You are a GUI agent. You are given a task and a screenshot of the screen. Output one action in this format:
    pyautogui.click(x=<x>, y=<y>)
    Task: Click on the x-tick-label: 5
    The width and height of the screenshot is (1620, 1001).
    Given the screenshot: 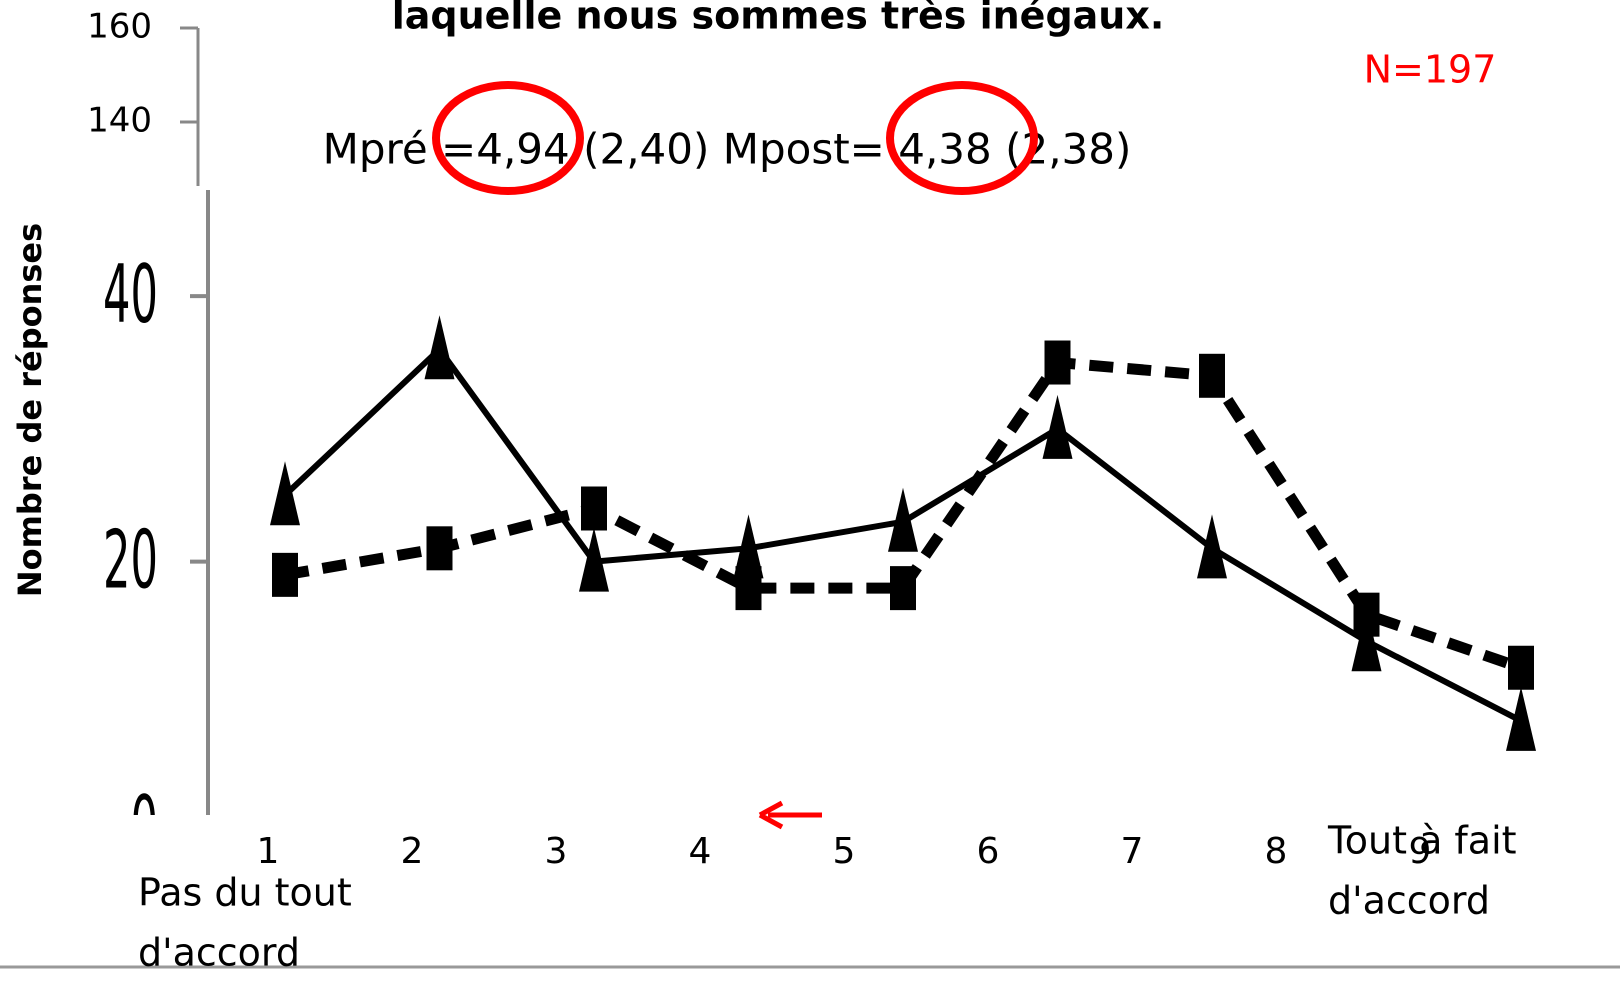 What is the action you would take?
    pyautogui.click(x=844, y=851)
    